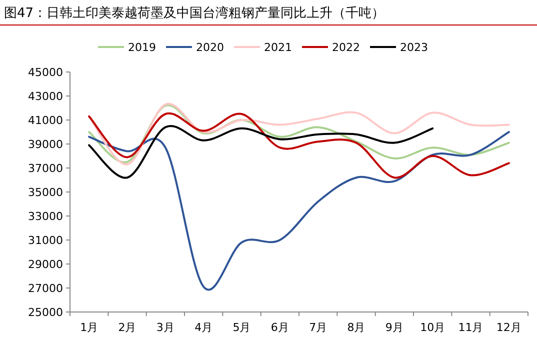  Describe the element at coordinates (45, 144) in the screenshot. I see `y-tick-label: 39000` at that location.